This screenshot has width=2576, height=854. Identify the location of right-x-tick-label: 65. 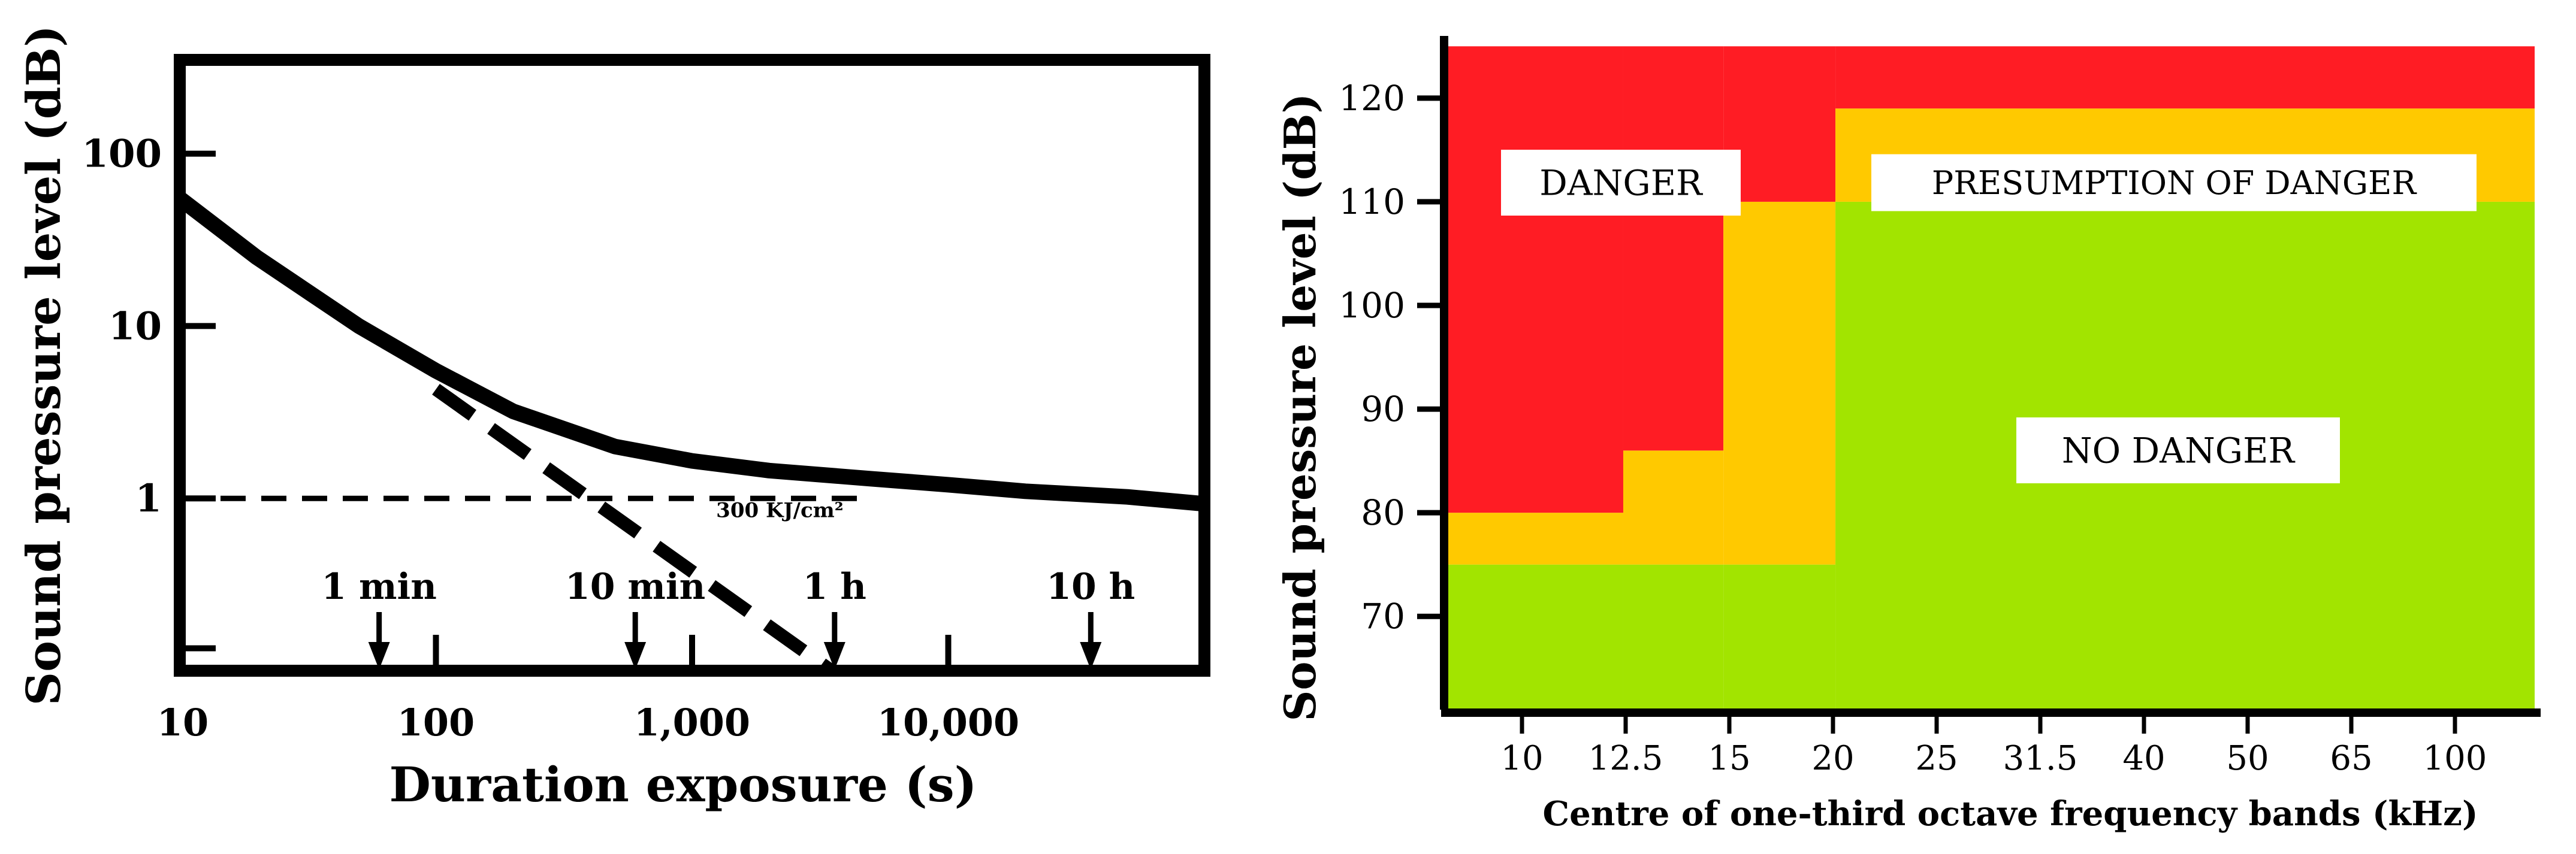
(2351, 758).